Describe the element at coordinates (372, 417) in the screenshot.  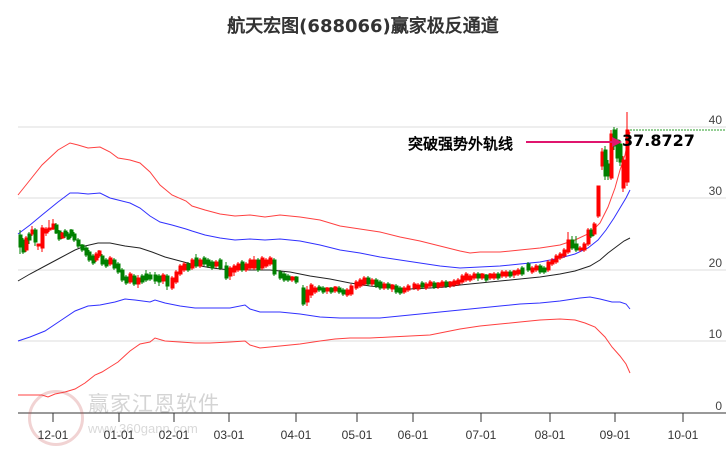
I see `x-axis` at that location.